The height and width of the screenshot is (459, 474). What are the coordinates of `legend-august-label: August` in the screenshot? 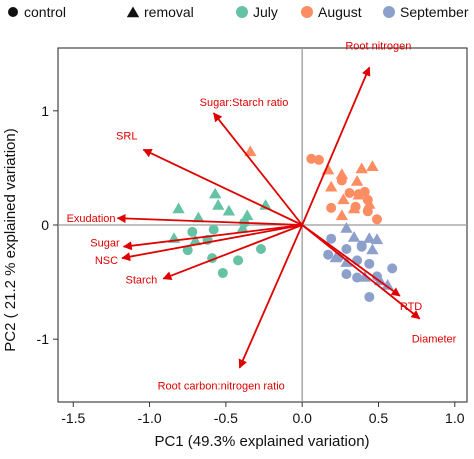 It's located at (340, 12).